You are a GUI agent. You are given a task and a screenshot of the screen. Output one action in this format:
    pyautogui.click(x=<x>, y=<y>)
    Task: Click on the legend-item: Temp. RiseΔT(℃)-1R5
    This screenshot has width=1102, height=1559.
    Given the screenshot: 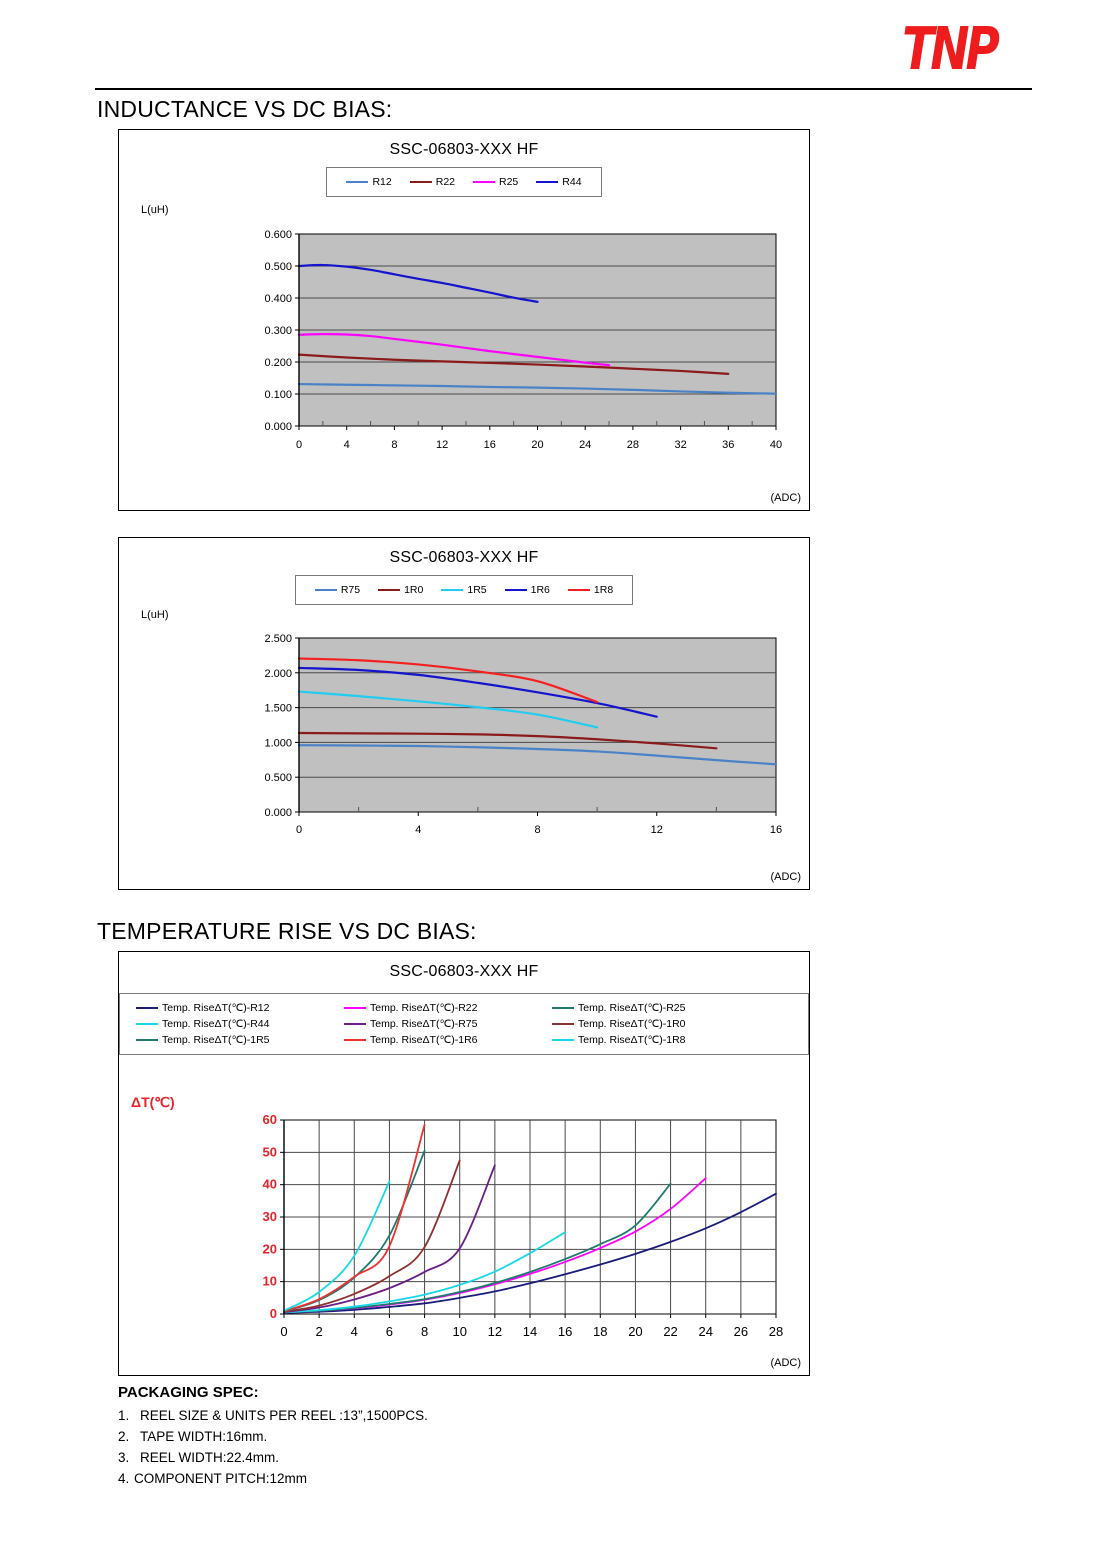 What is the action you would take?
    pyautogui.click(x=234, y=1040)
    